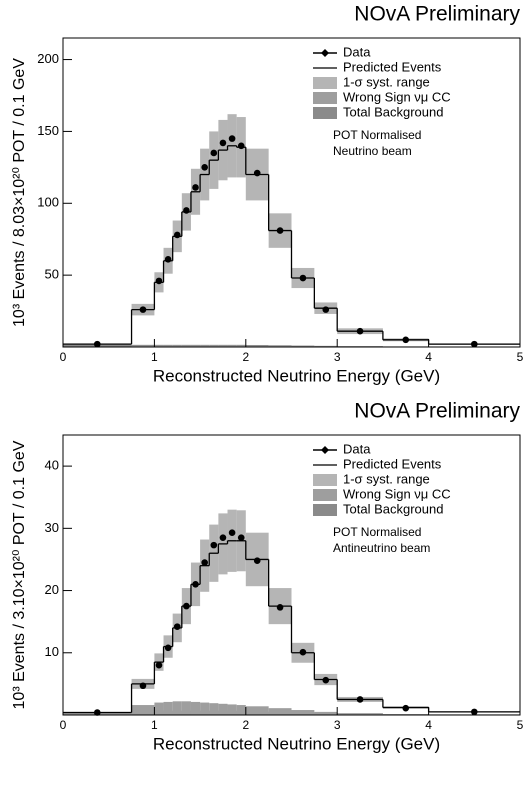 This screenshot has width=523, height=785. I want to click on y-tick-label: 150, so click(48, 130).